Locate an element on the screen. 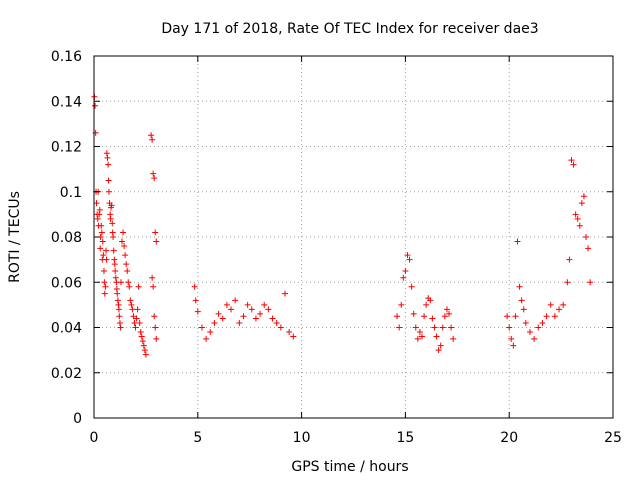 The height and width of the screenshot is (480, 640). y-tick-label: 0.14 is located at coordinates (66, 102).